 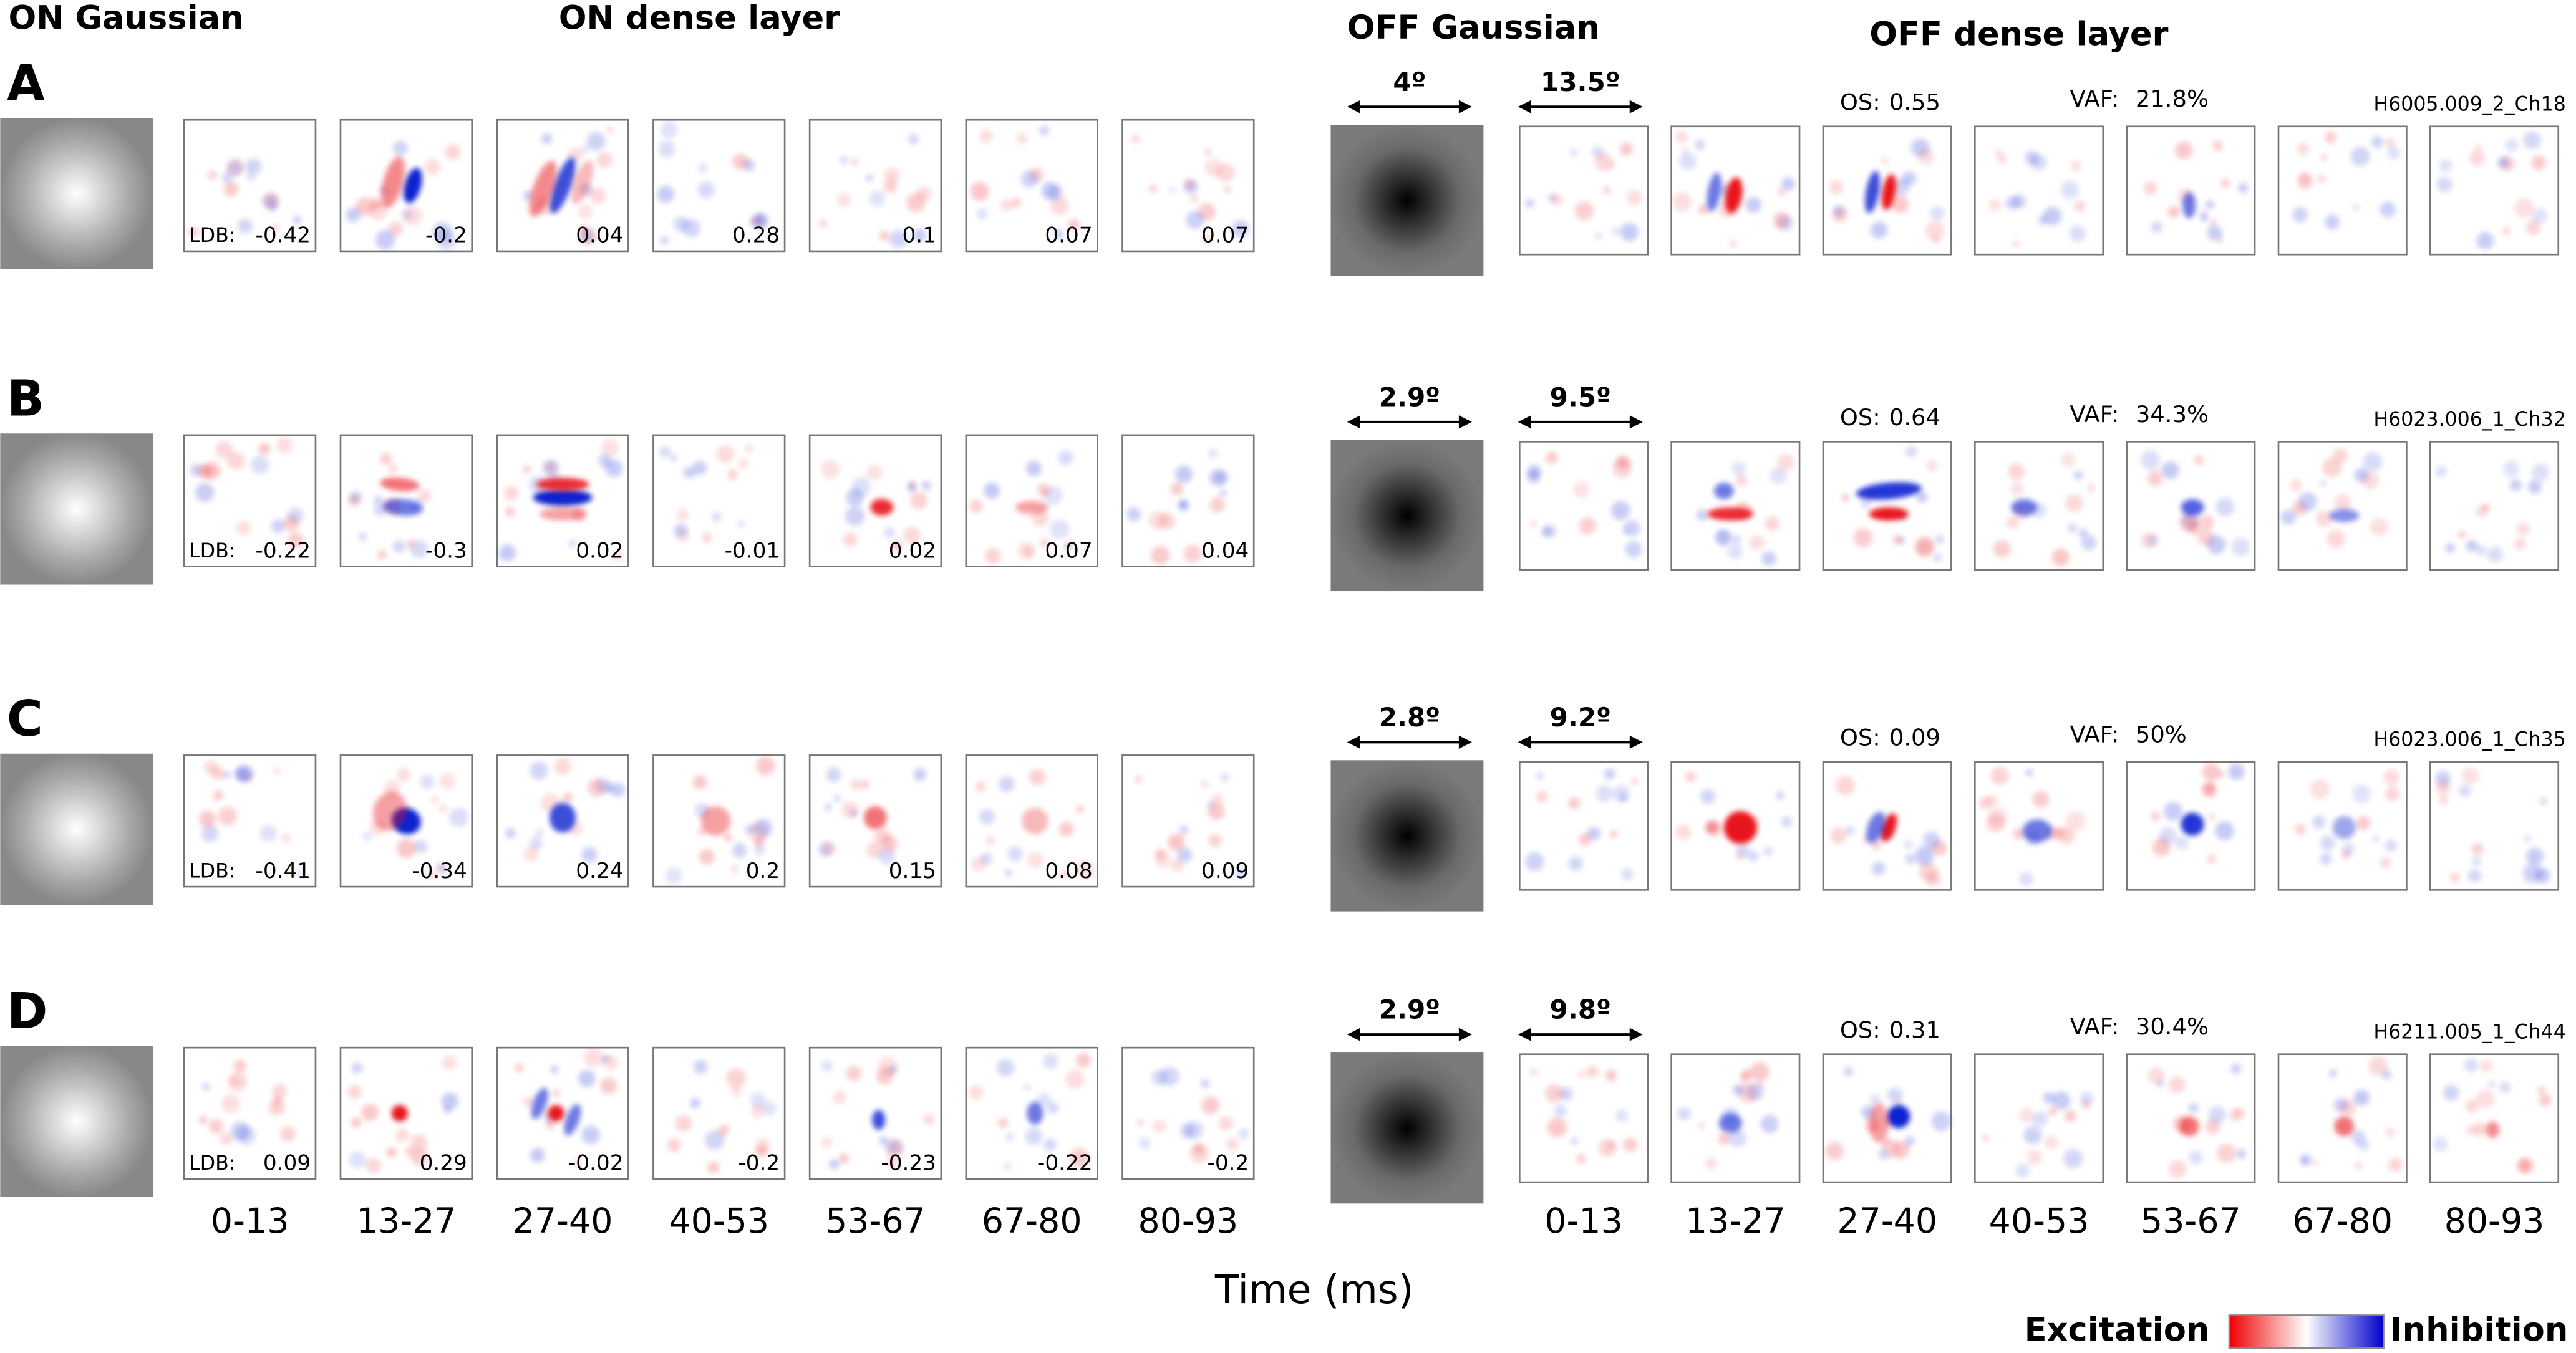 What do you see at coordinates (1580, 717) in the screenshot?
I see `dense-size: 9.2º` at bounding box center [1580, 717].